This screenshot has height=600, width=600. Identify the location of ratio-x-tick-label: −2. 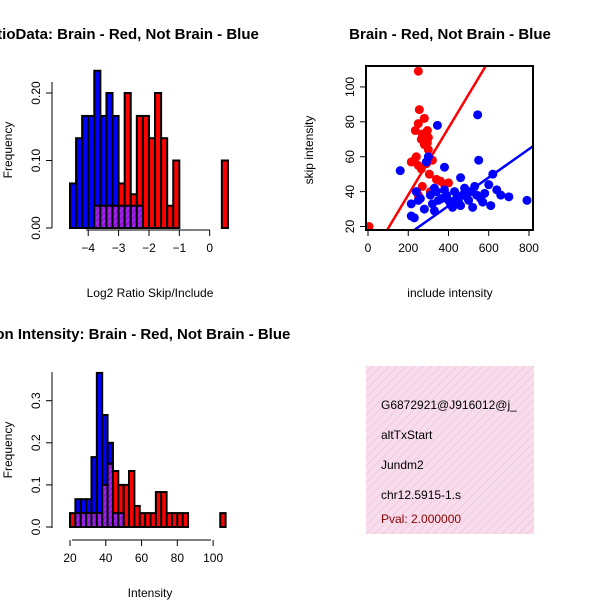
(149, 248).